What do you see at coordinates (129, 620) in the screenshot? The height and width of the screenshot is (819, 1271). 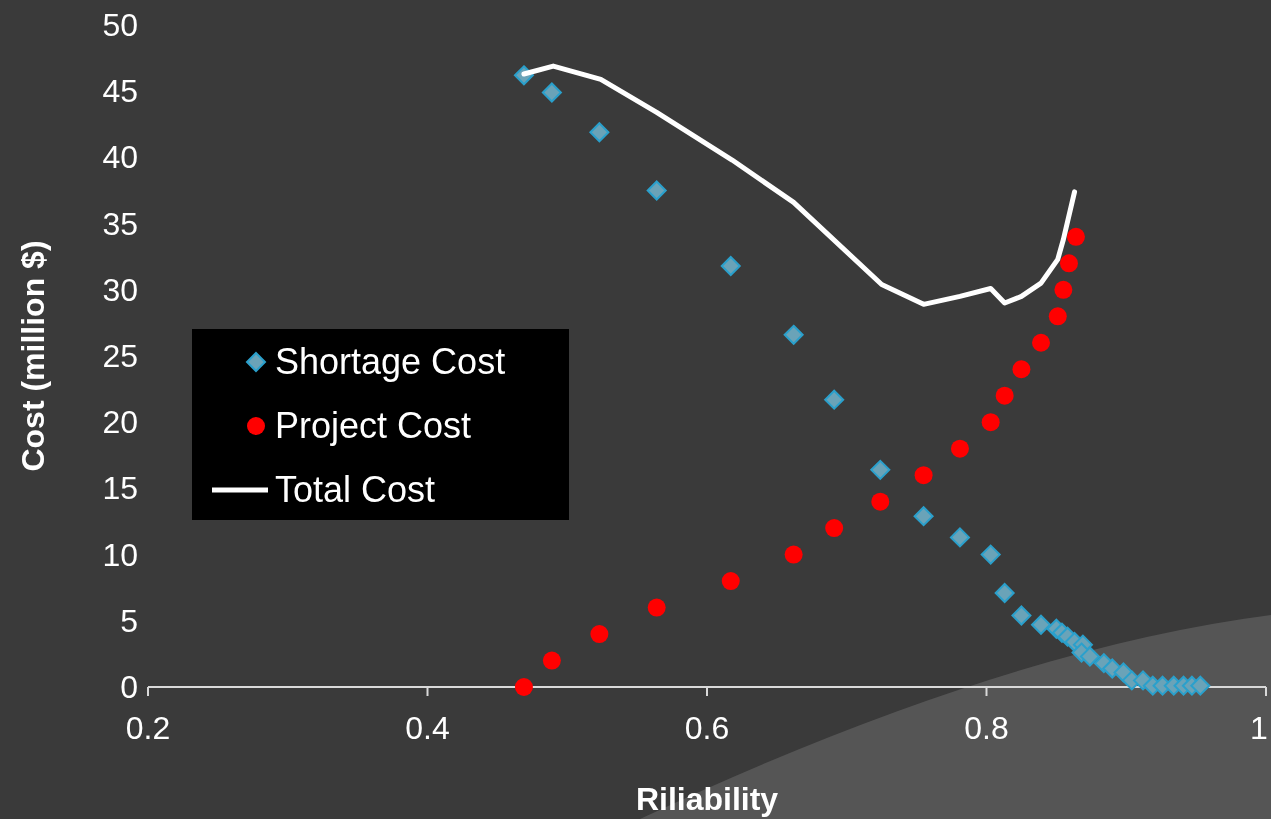 I see `y-tick-label: 5` at bounding box center [129, 620].